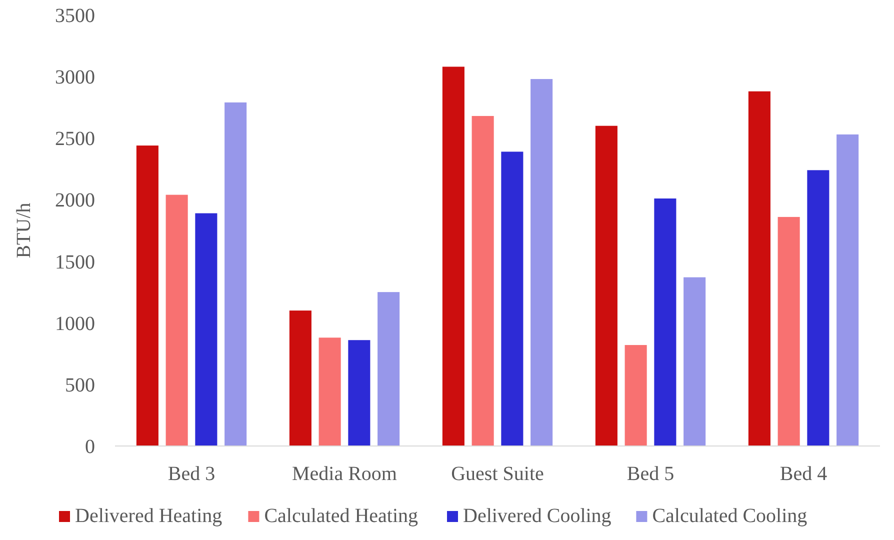 This screenshot has width=894, height=540. What do you see at coordinates (75, 16) in the screenshot?
I see `y-tick-label: 3500` at bounding box center [75, 16].